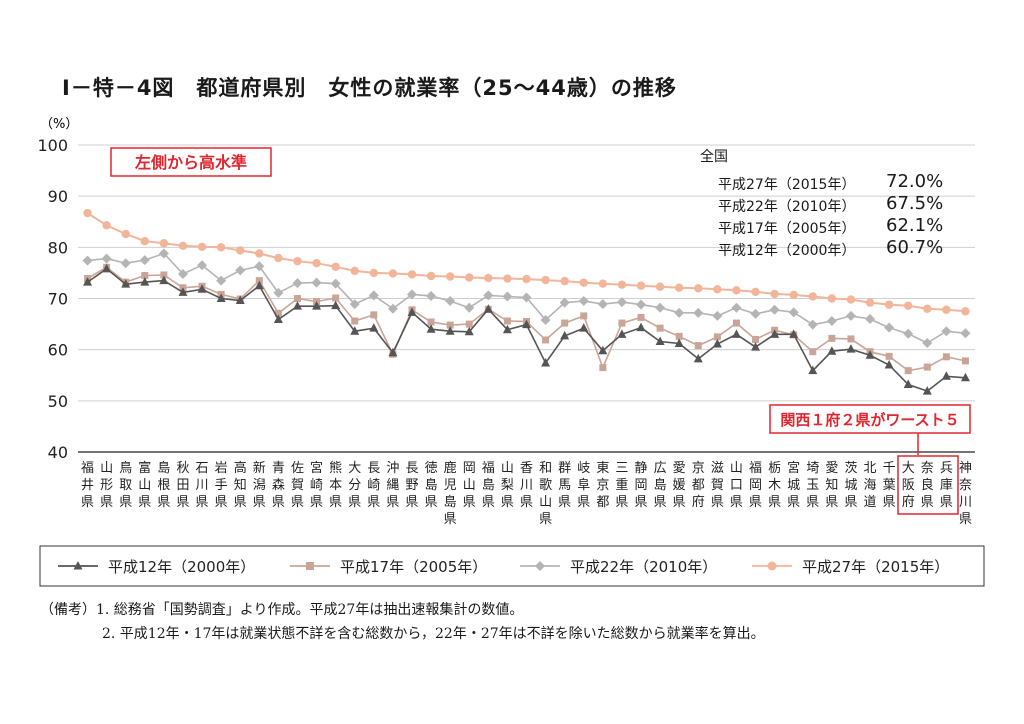 This screenshot has width=1024, height=724. What do you see at coordinates (163, 485) in the screenshot?
I see `x-tick-label: 島根県` at bounding box center [163, 485].